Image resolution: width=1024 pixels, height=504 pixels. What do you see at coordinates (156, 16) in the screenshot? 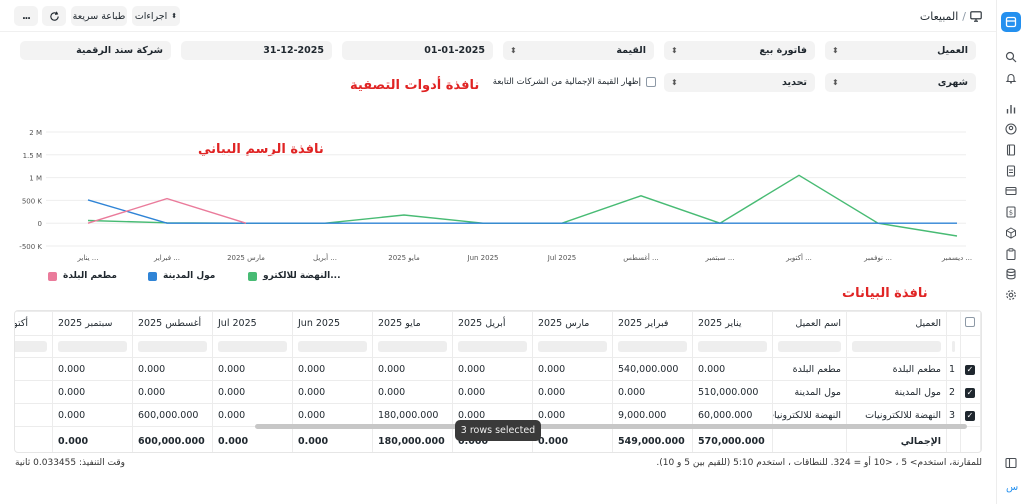
I see `actions-button: اجراءات ⬍` at bounding box center [156, 16].